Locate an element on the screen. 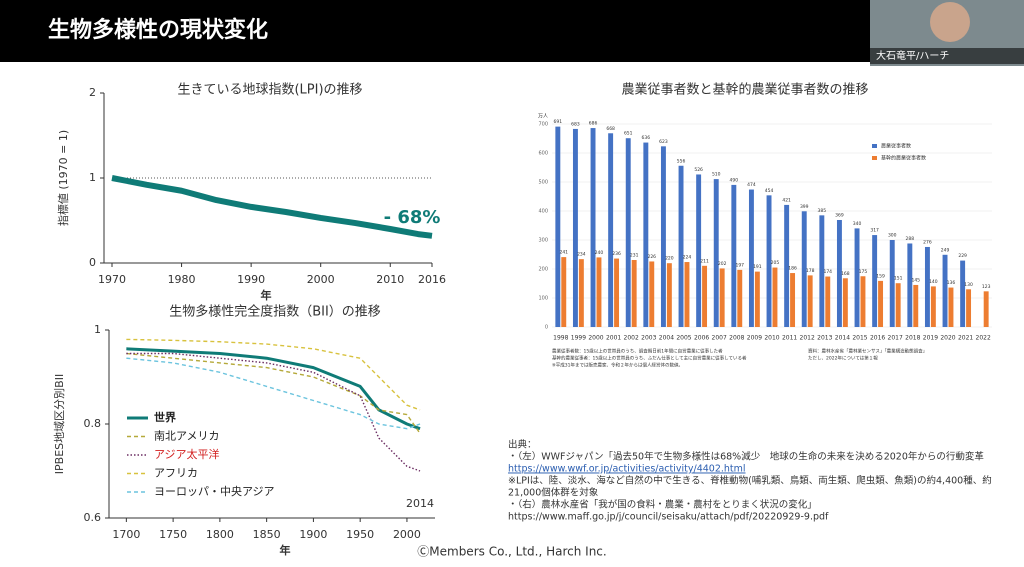 The image size is (1024, 567). x-tick-label: 2008 is located at coordinates (736, 338).